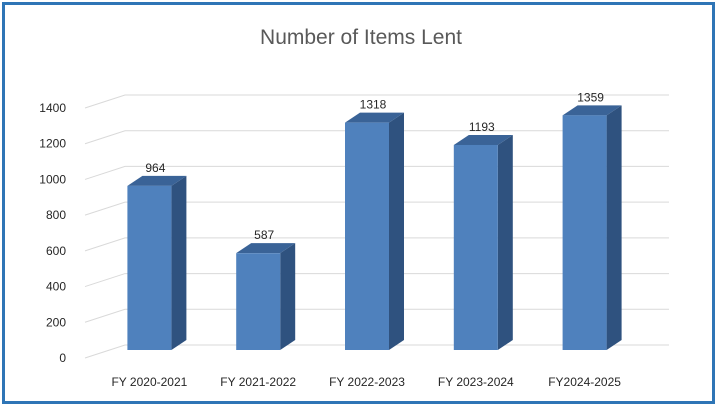 This screenshot has height=412, width=723. I want to click on y-tick-label: 0, so click(62, 358).